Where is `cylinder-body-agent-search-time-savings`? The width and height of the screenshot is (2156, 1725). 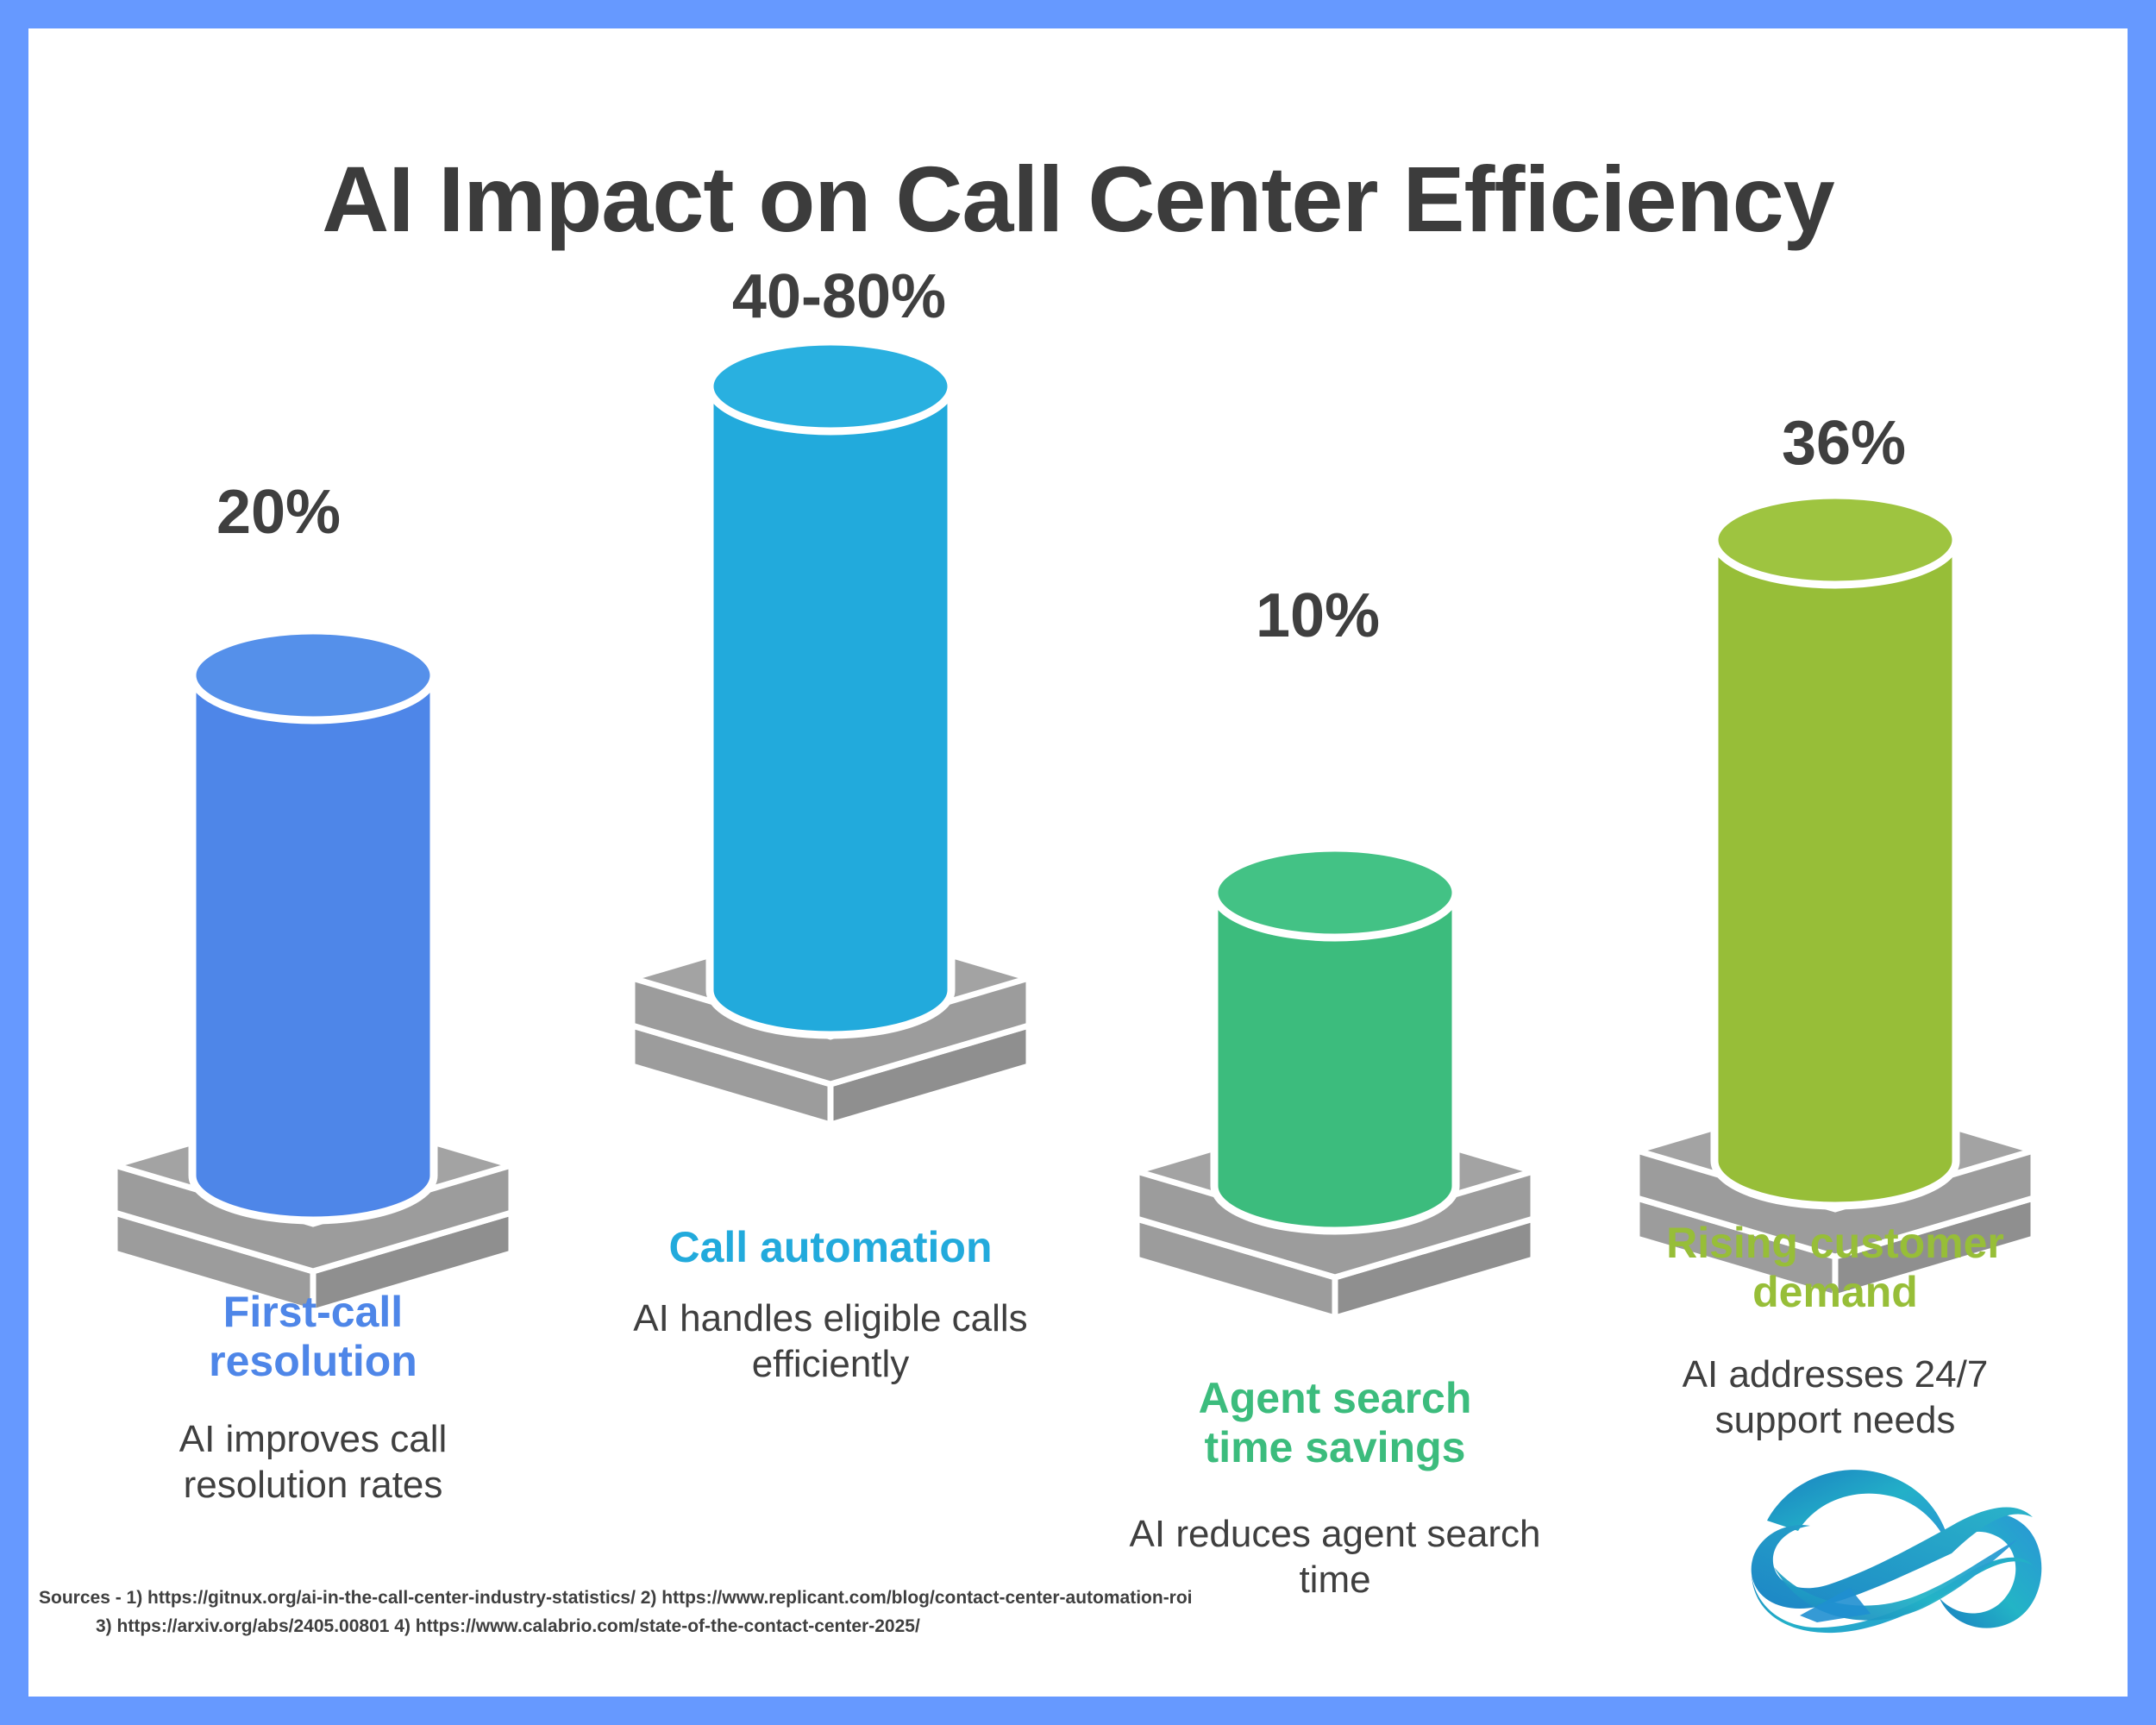
cylinder-body-agent-search-time-savings is located at coordinates (1335, 1039).